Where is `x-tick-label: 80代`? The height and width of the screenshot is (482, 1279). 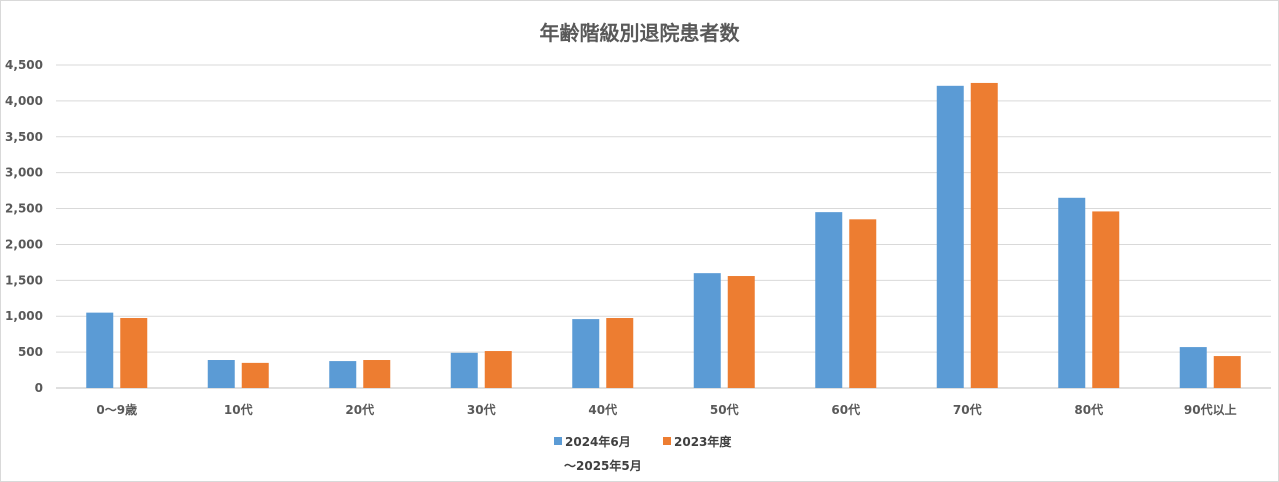
x-tick-label: 80代 is located at coordinates (1088, 409).